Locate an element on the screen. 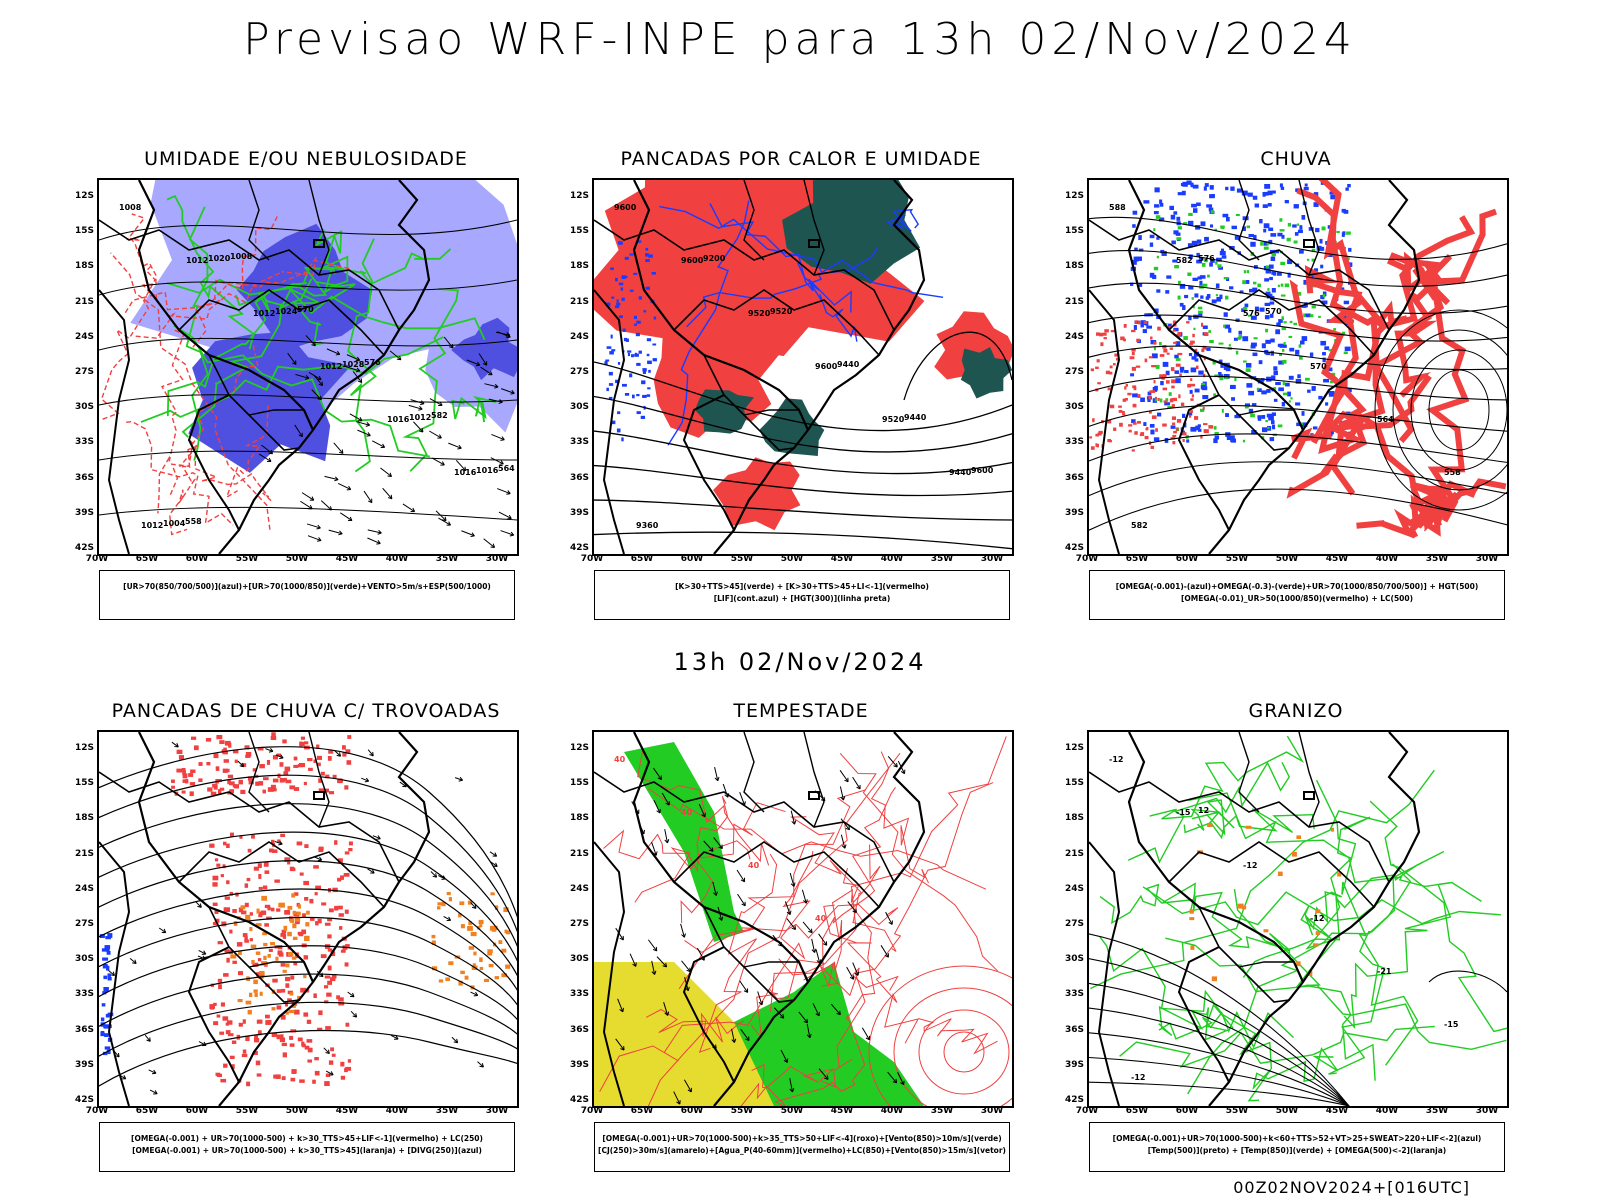 The image size is (1600, 1200). latitude-tick-label: 39S is located at coordinates (84, 512).